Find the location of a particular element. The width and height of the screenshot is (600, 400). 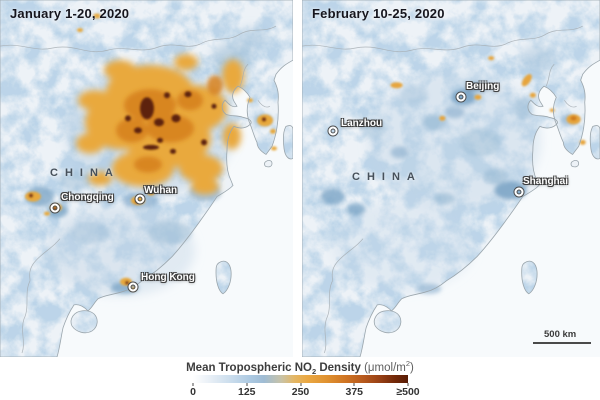

panel-title-january: January 1-20, 2020 is located at coordinates (70, 13).